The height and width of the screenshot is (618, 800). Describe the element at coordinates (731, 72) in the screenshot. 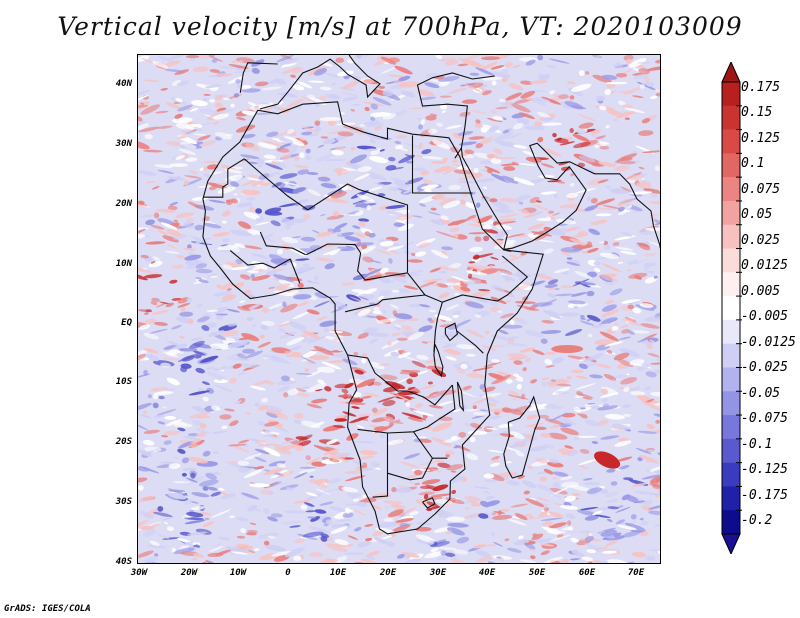

I see `colorbar-top-arrow` at that location.